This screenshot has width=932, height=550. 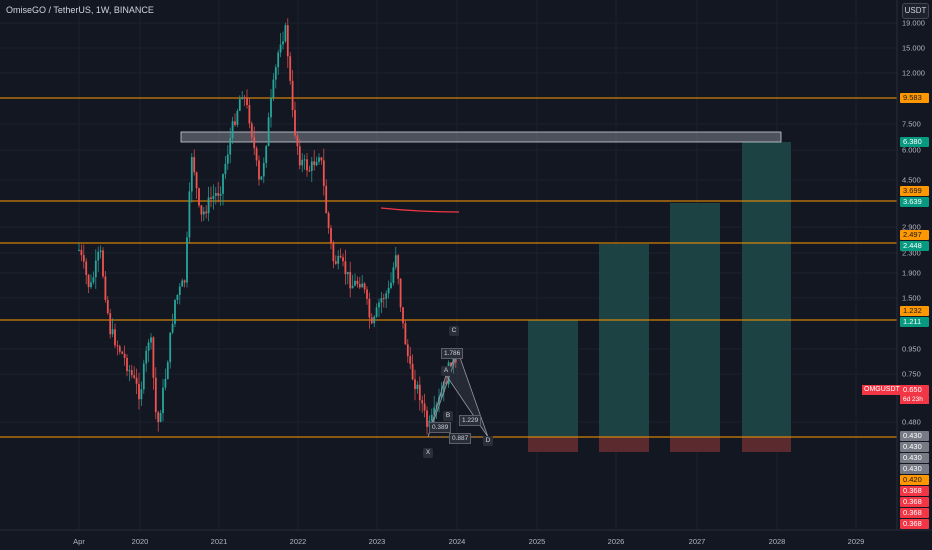 I want to click on level-label-teal: 3.639, so click(x=914, y=202).